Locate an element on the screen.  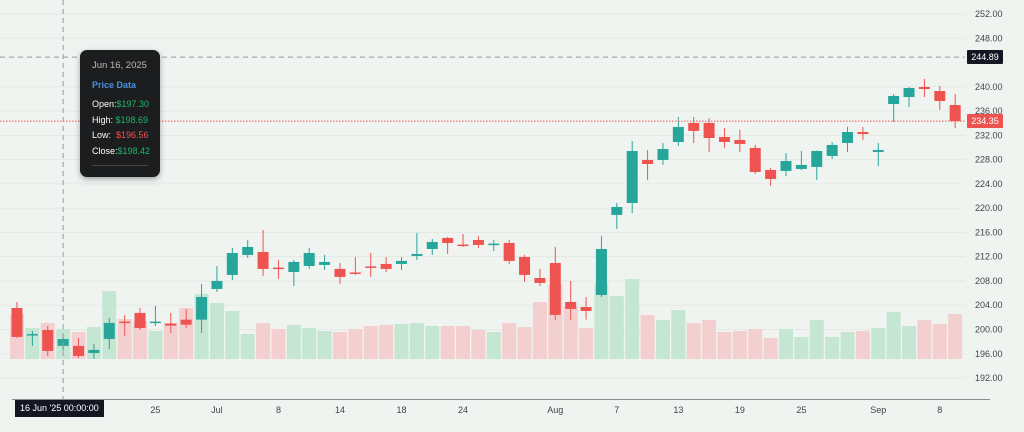
price-tick-label: 236.00 is located at coordinates (989, 111).